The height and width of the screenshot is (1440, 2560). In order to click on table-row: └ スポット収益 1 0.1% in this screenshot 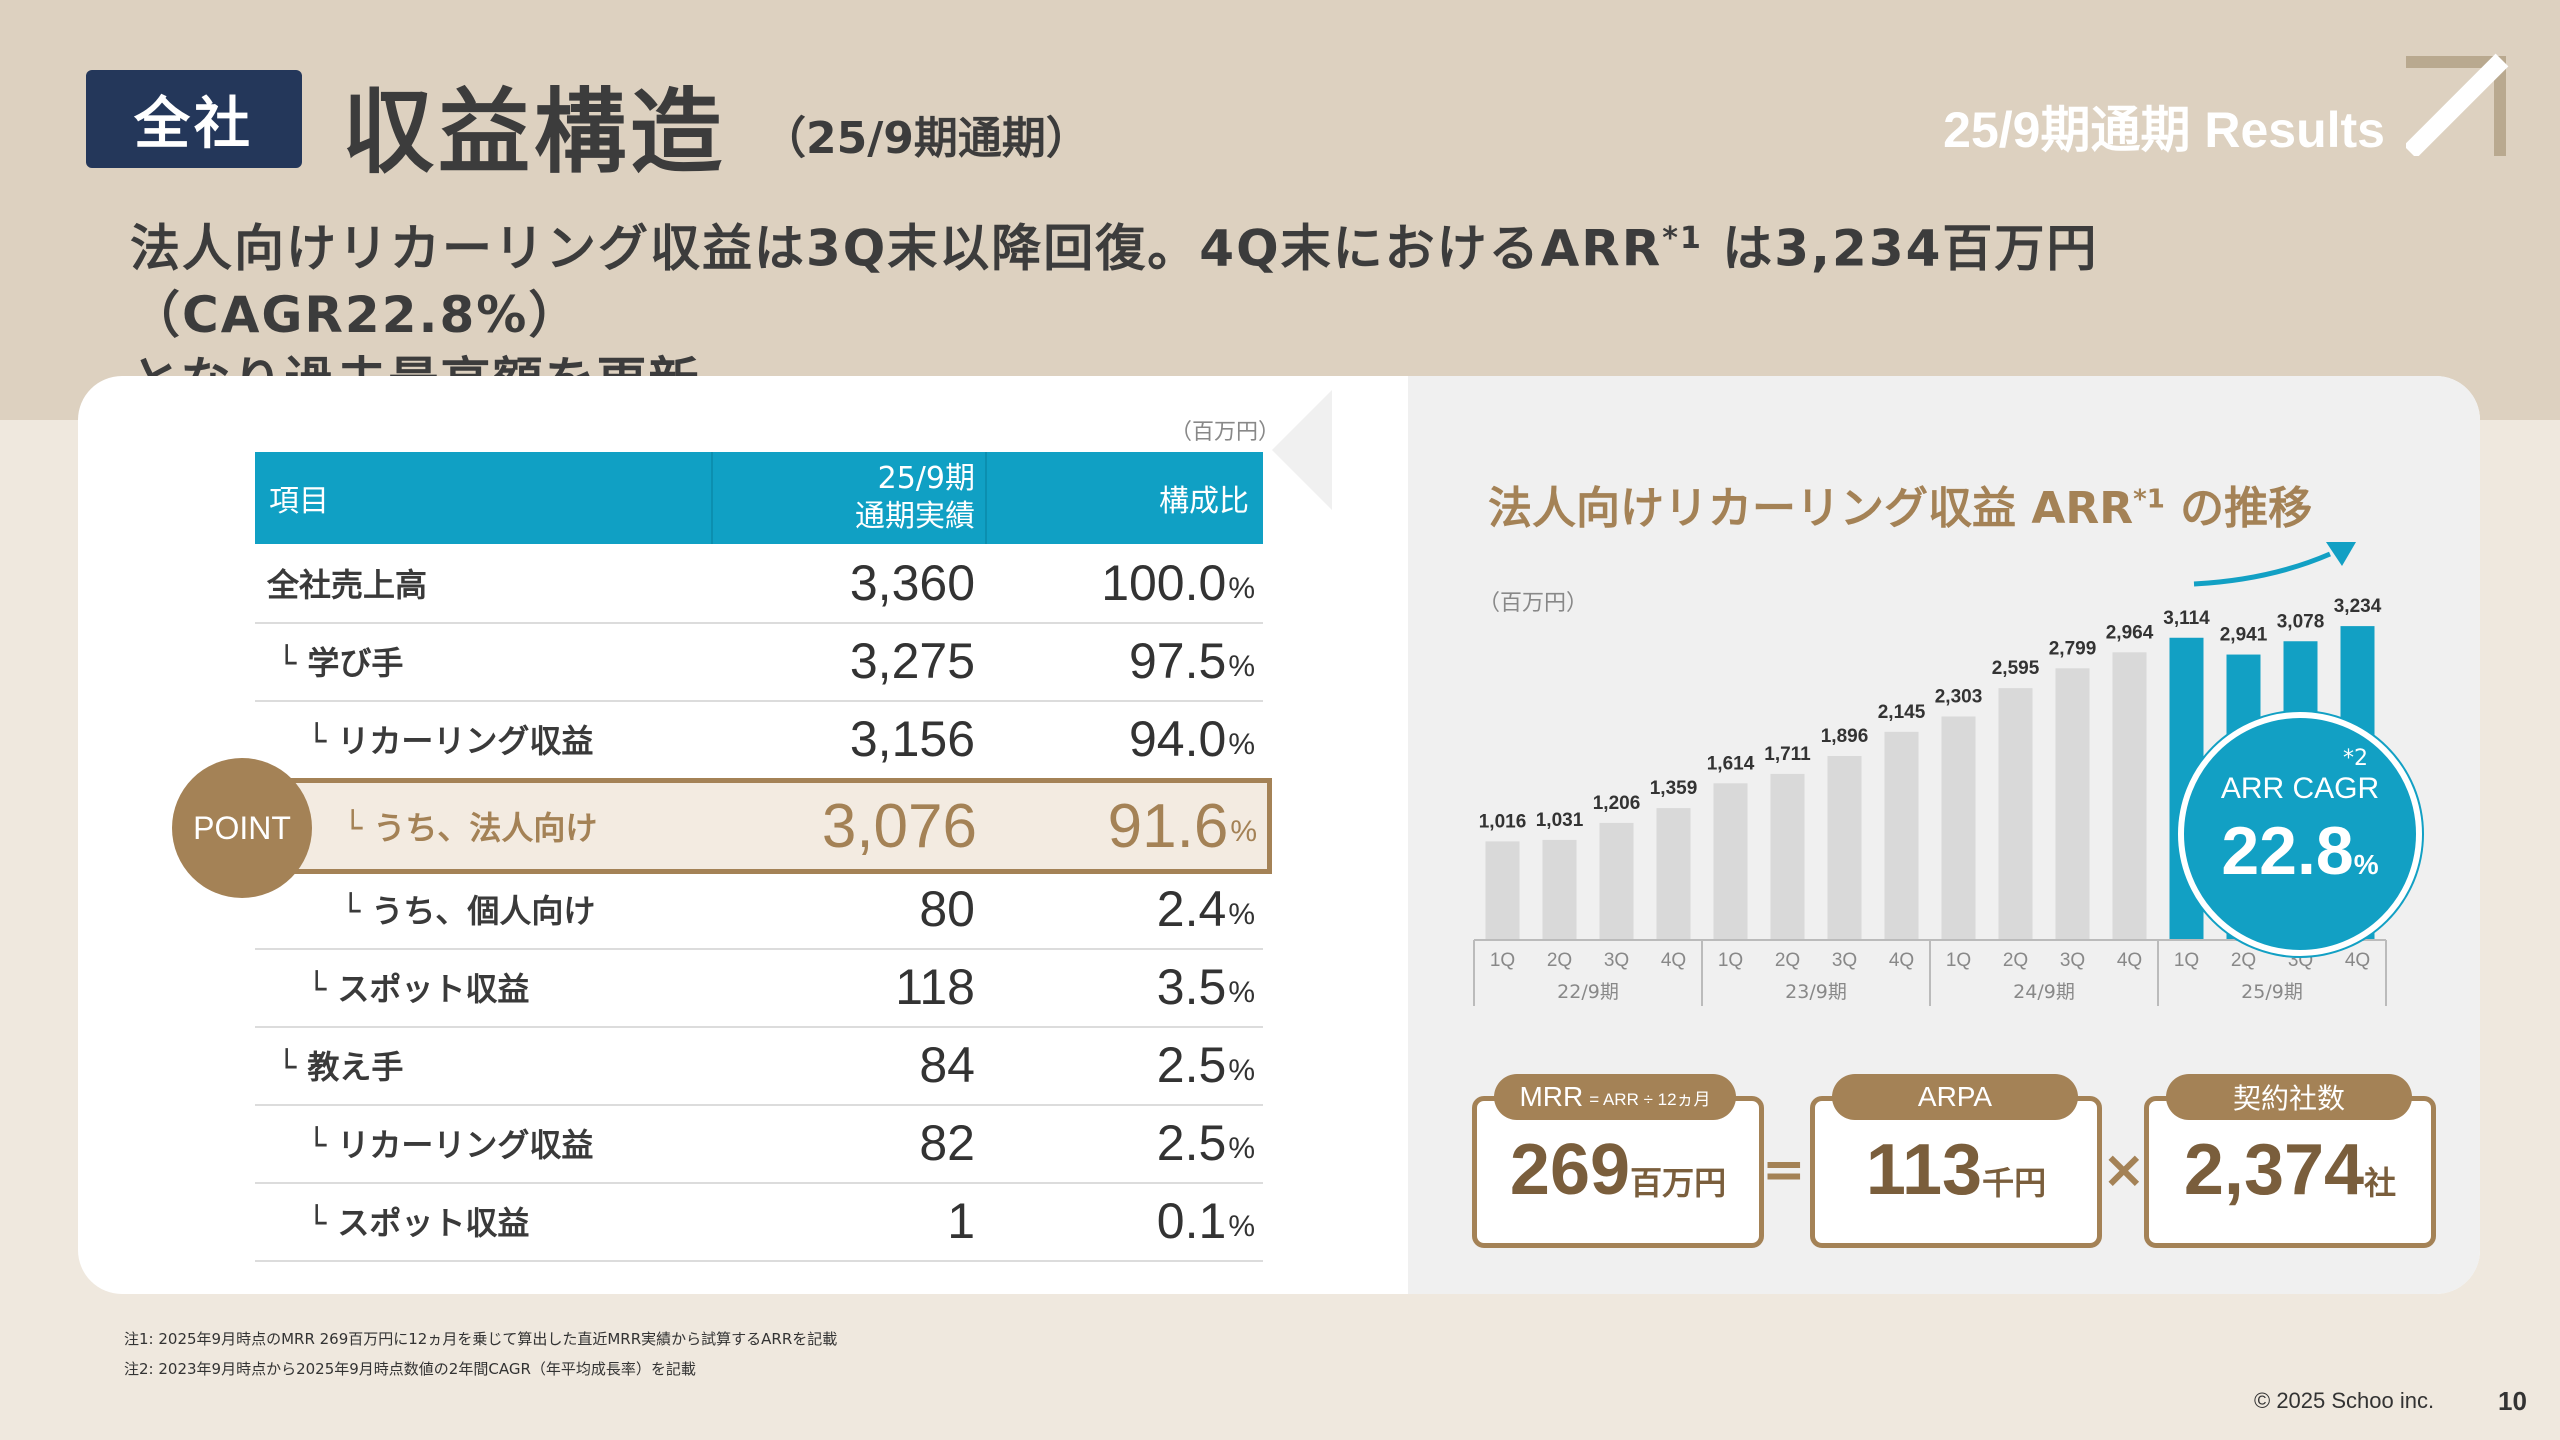, I will do `click(759, 1222)`.